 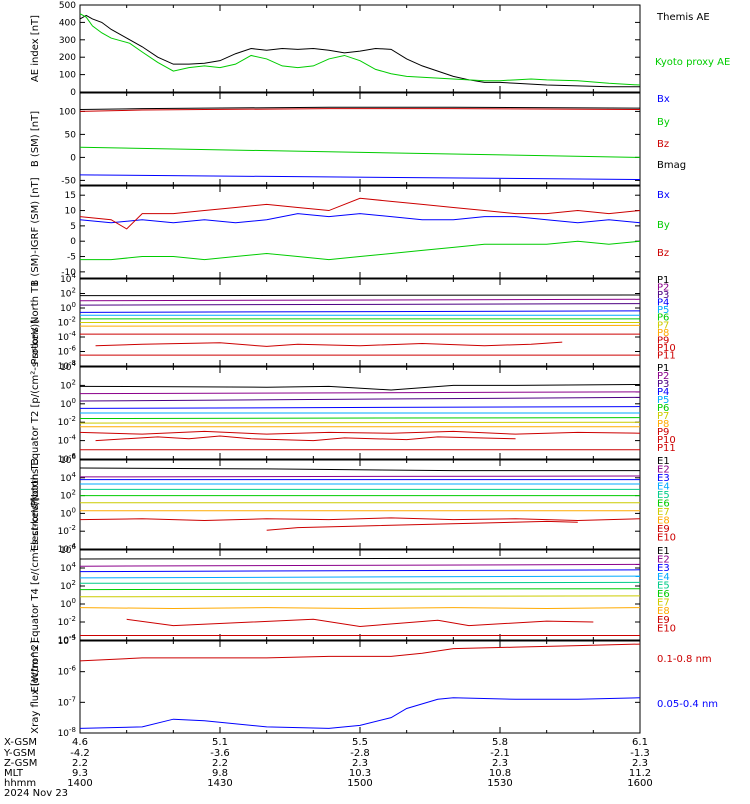 What do you see at coordinates (68, 549) in the screenshot?
I see `y-tick-label: 10⁶` at bounding box center [68, 549].